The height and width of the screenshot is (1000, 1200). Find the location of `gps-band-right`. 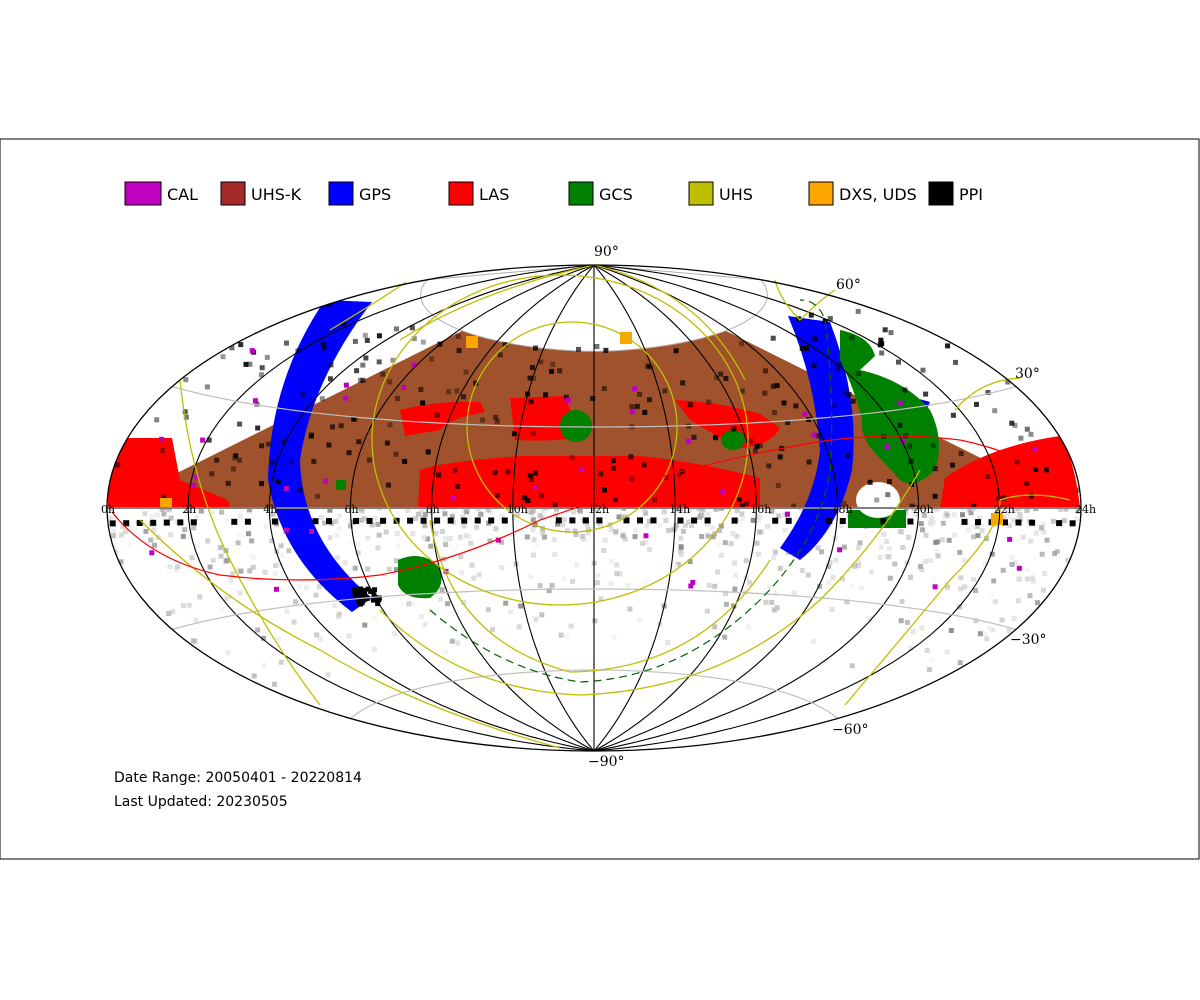

gps-band-right is located at coordinates (817, 438).